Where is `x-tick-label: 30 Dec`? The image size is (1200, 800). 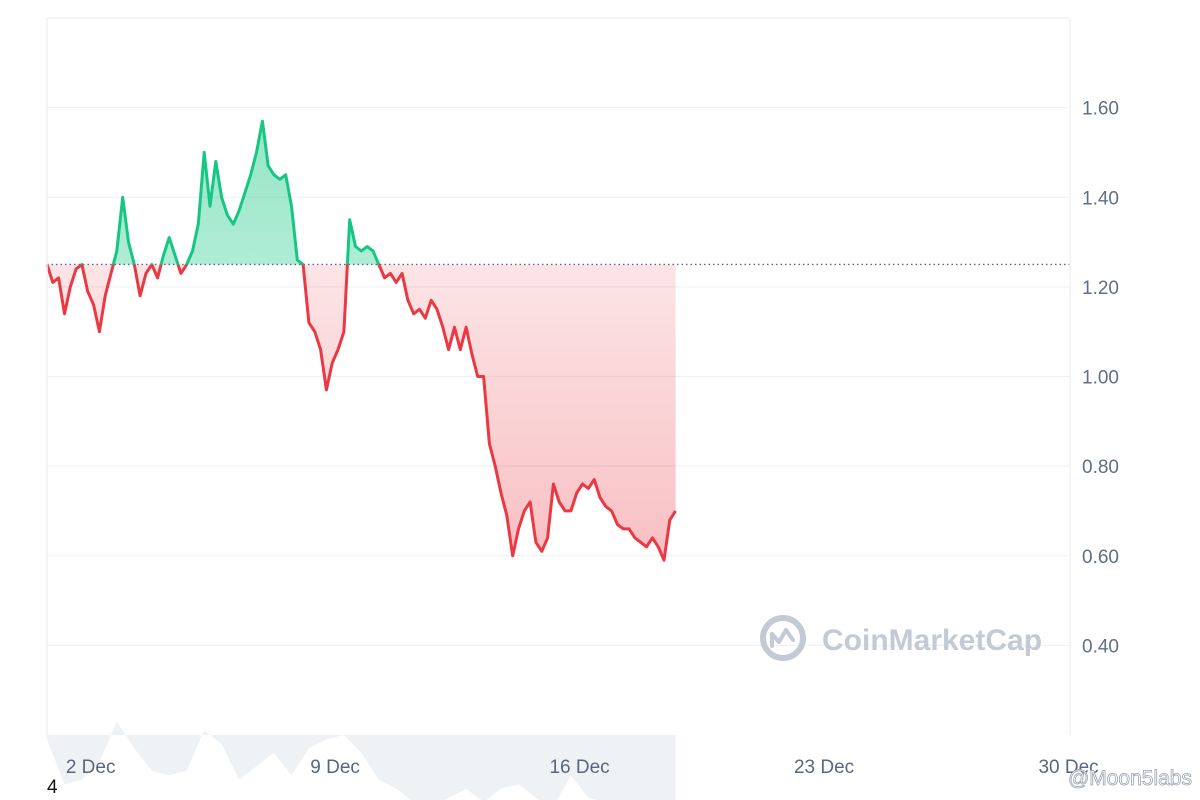
x-tick-label: 30 Dec is located at coordinates (1068, 767).